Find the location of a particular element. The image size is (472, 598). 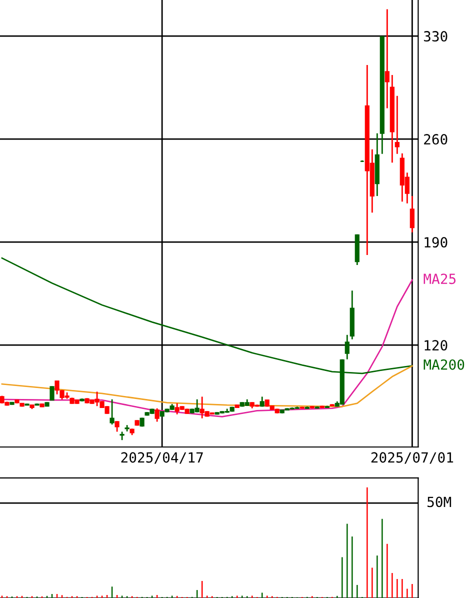

series-label: MA200 is located at coordinates (444, 364).